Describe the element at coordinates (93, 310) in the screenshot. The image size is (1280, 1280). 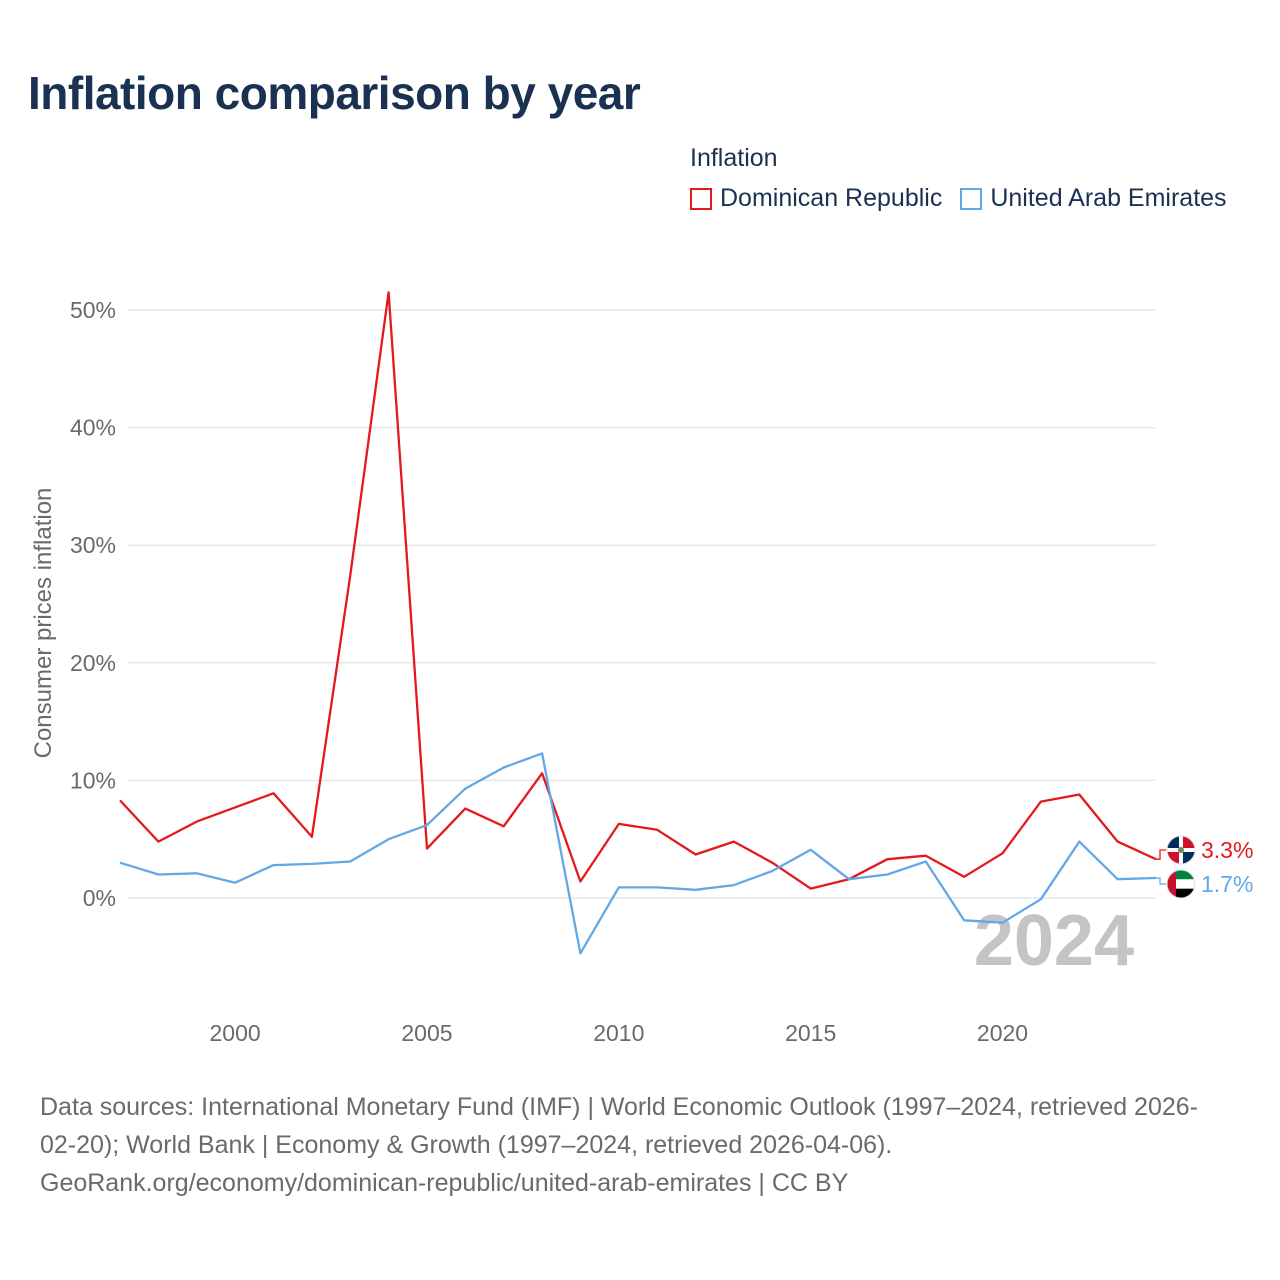
I see `y-tick-label: 50%` at that location.